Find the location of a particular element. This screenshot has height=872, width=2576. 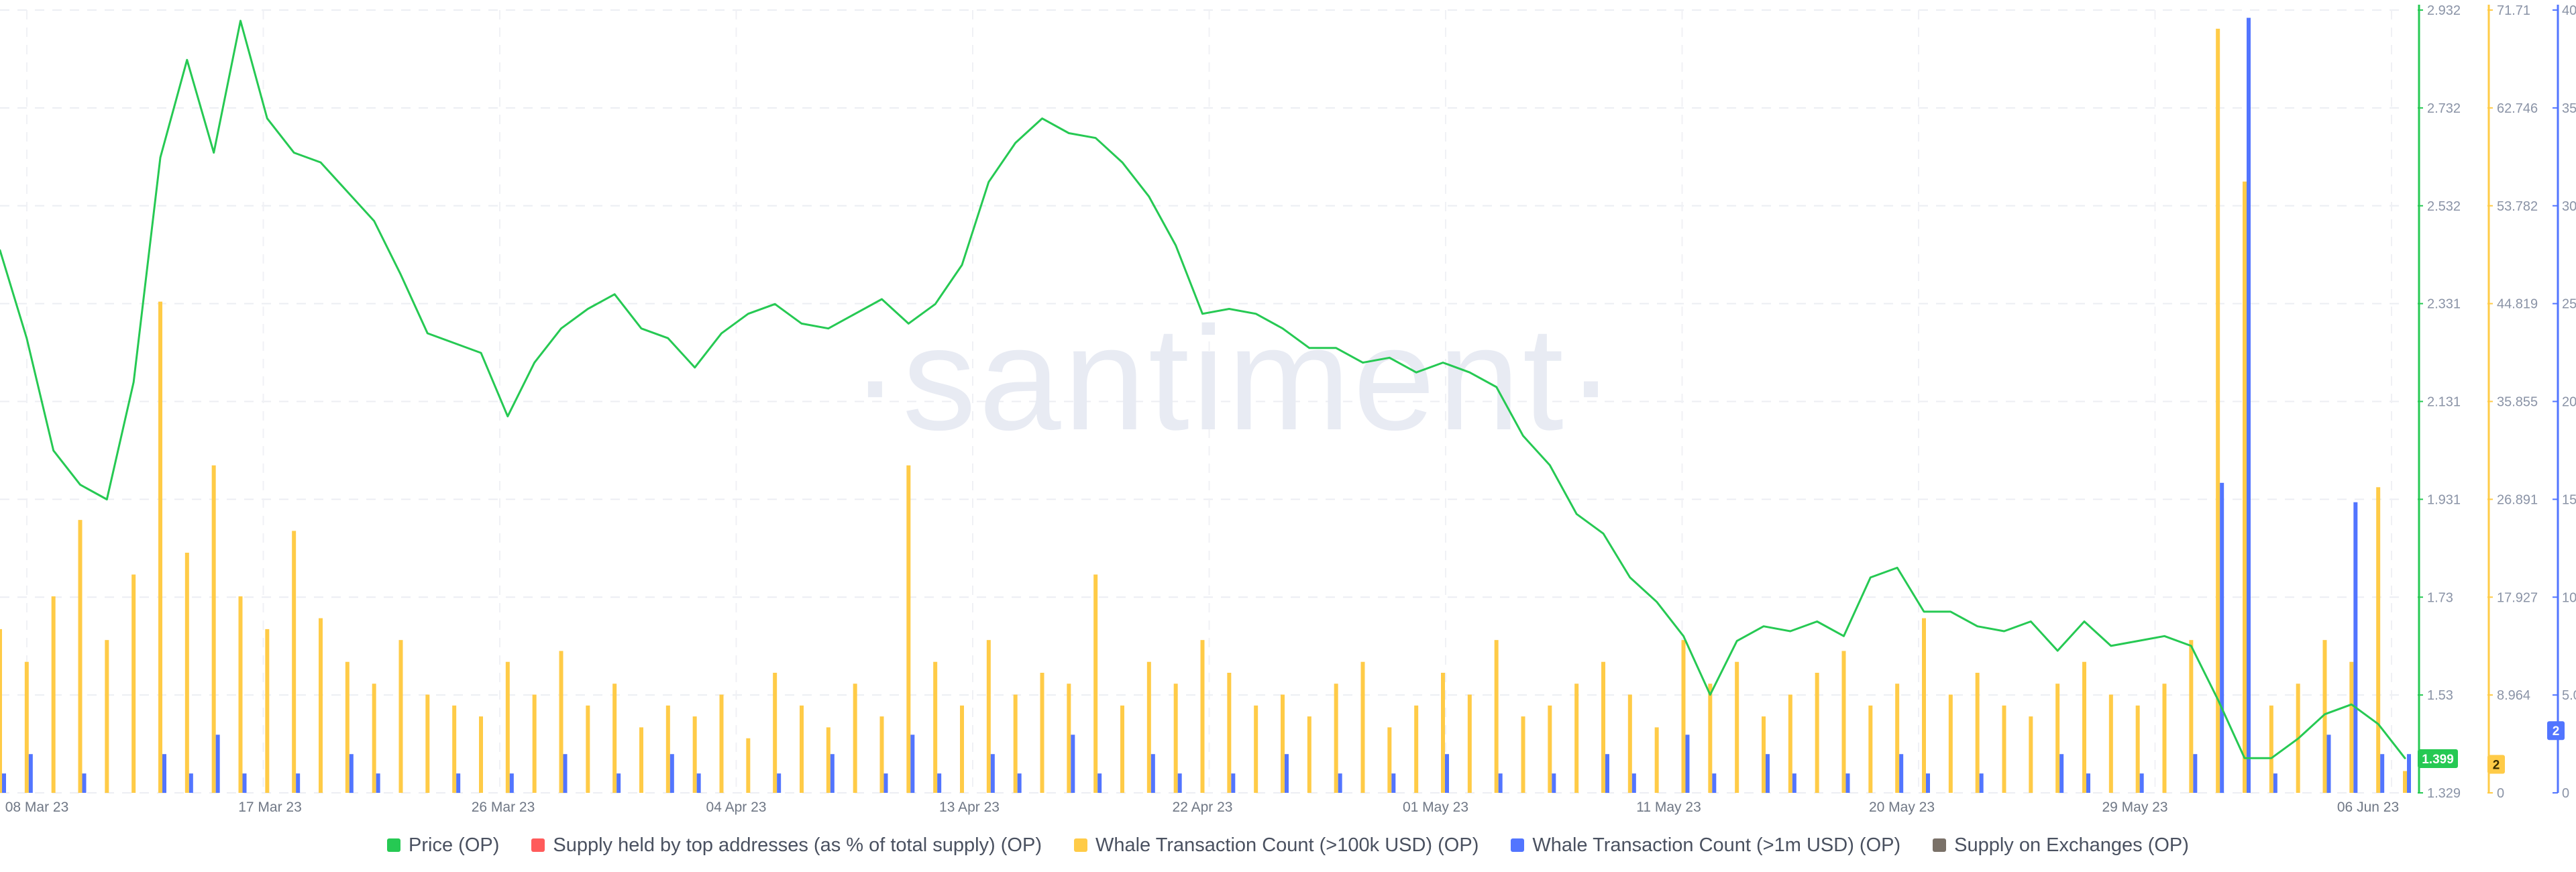

x-tick-label: 20 May 23 is located at coordinates (1902, 807).